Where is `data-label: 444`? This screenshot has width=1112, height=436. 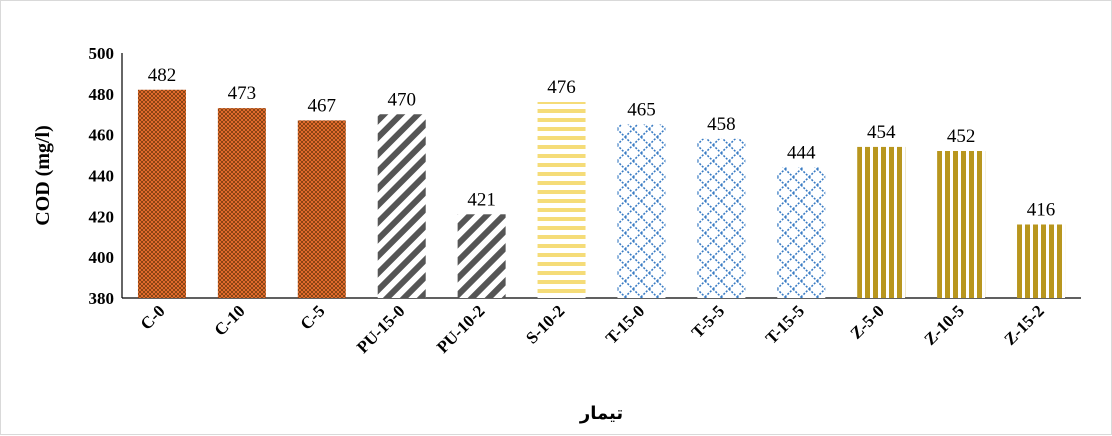 data-label: 444 is located at coordinates (801, 152).